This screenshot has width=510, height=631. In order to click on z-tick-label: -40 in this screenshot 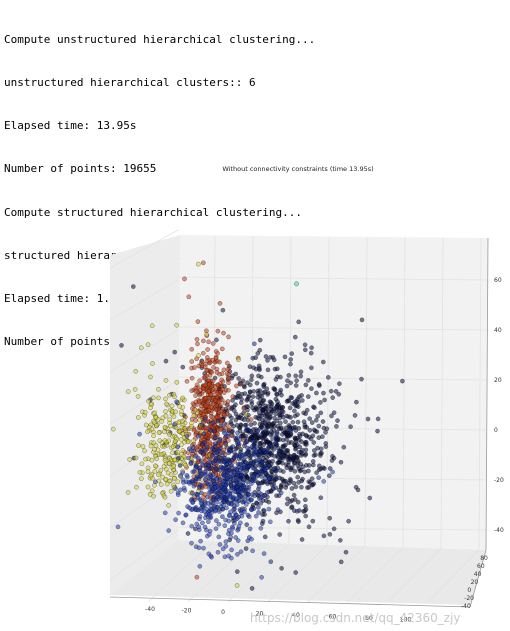, I will do `click(499, 530)`.